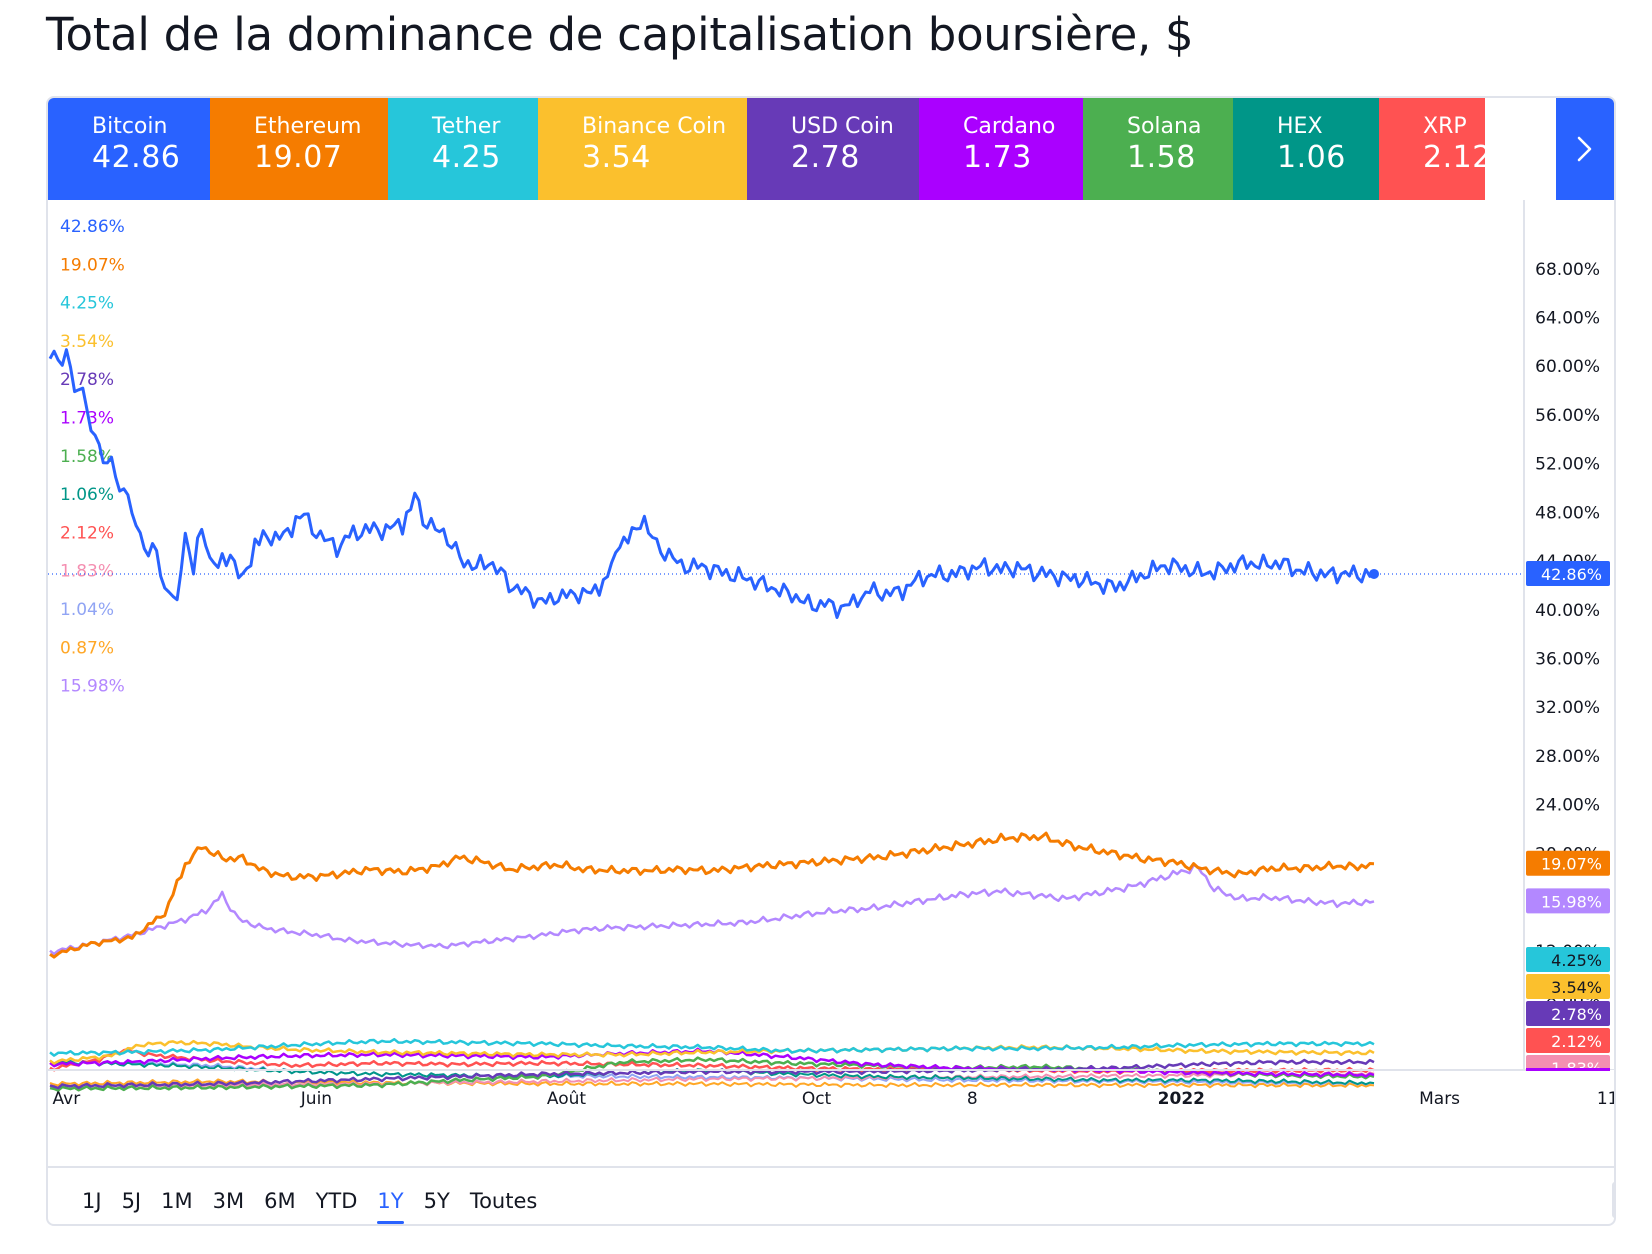  What do you see at coordinates (712, 909) in the screenshot?
I see `series-line-other-violet-` at bounding box center [712, 909].